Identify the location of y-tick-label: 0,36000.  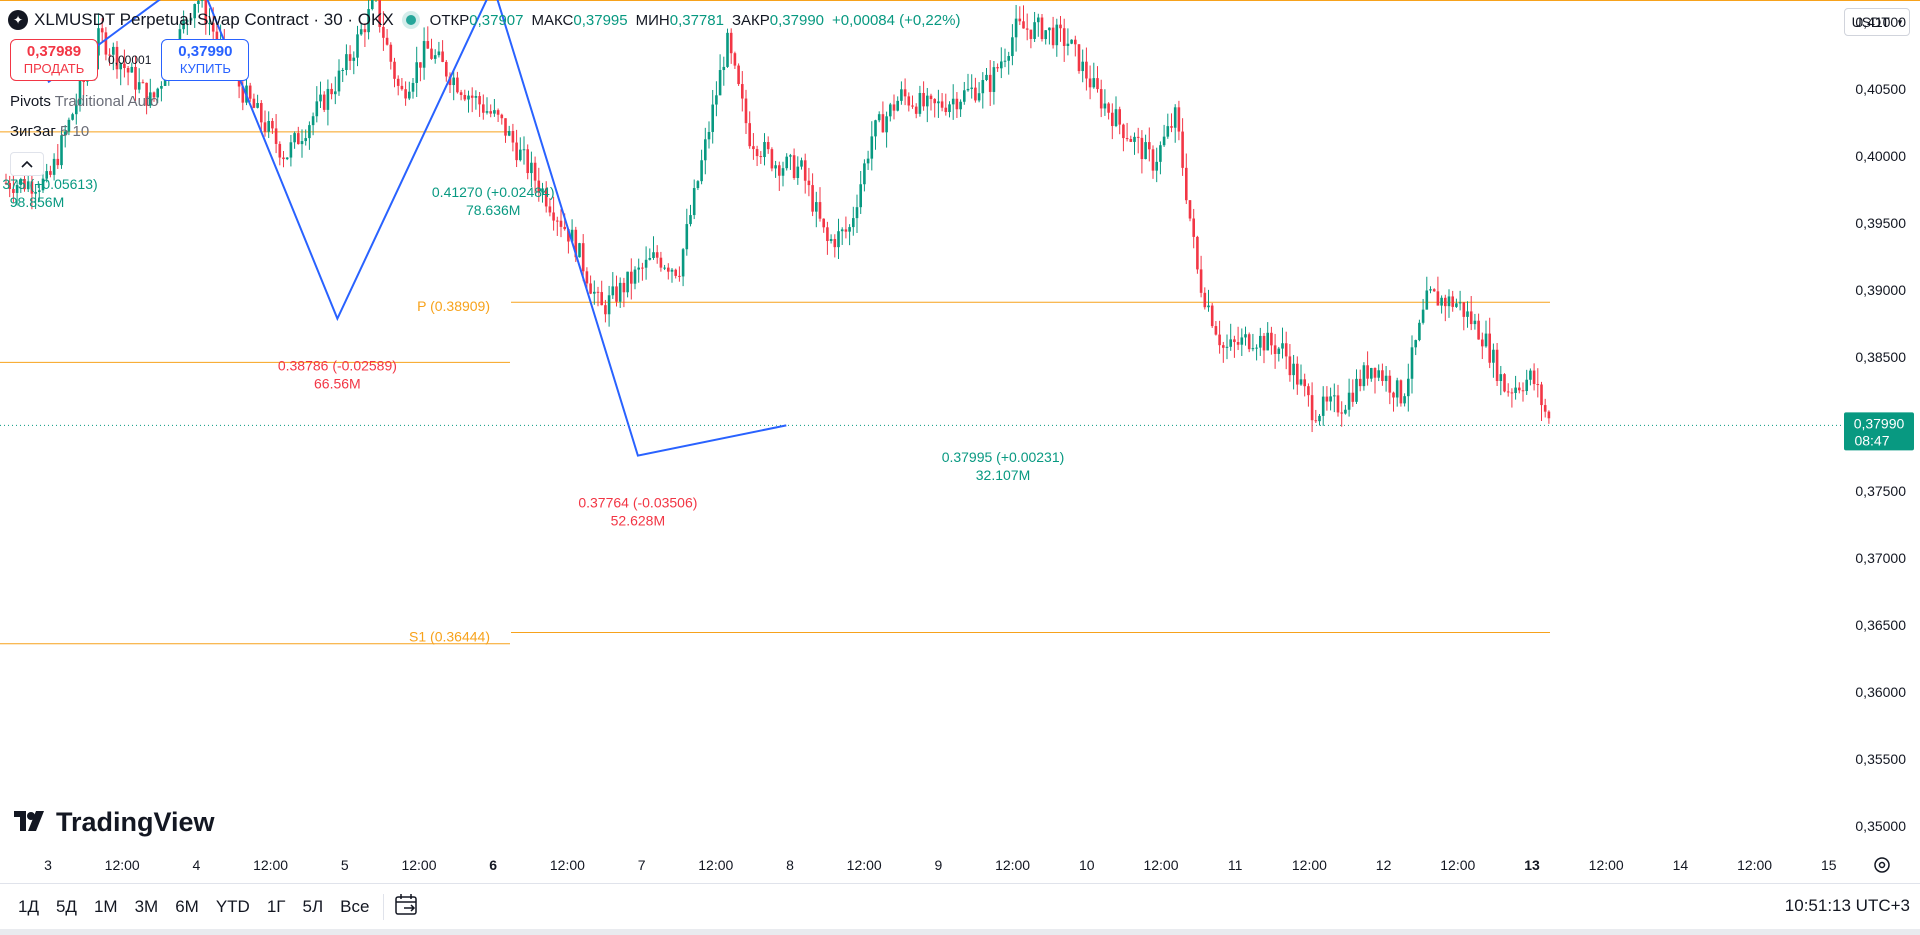
(1880, 692).